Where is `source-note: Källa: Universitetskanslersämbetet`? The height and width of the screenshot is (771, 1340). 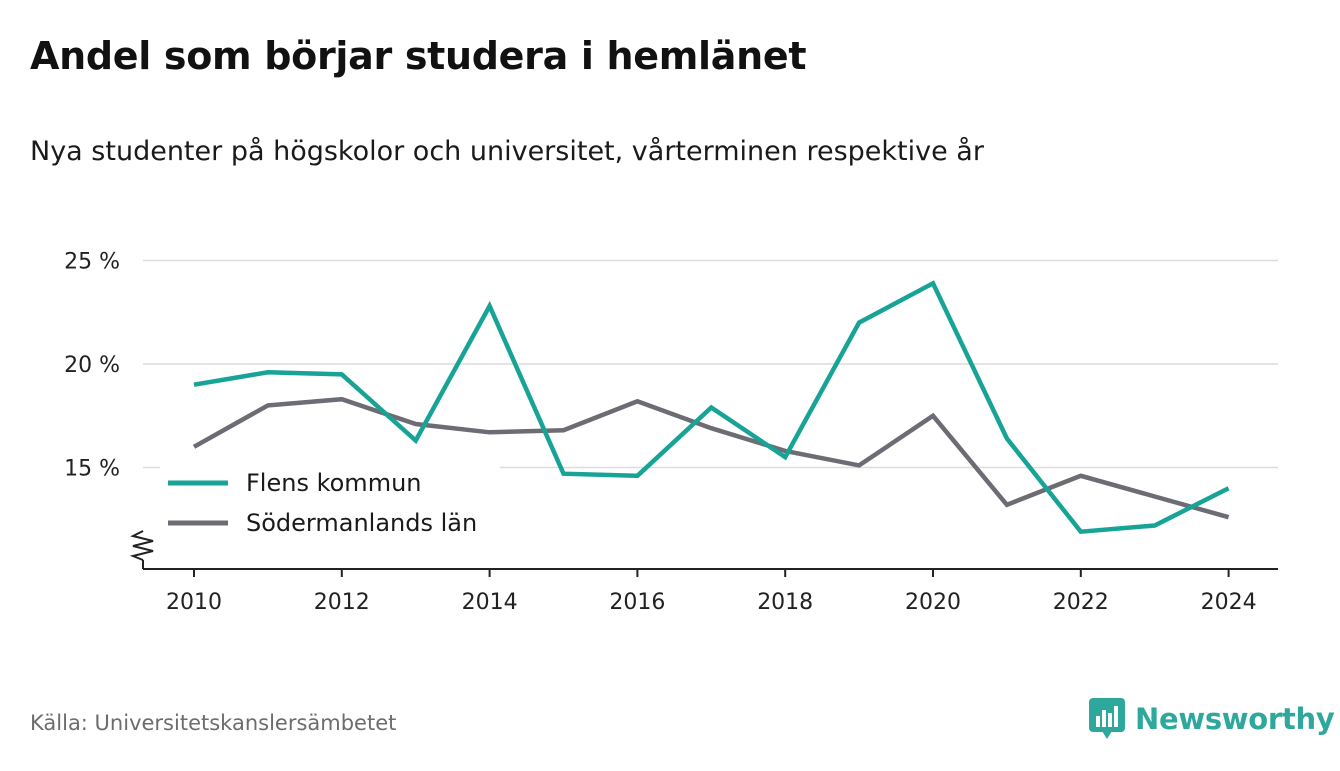
source-note: Källa: Universitetskanslersämbetet is located at coordinates (213, 723).